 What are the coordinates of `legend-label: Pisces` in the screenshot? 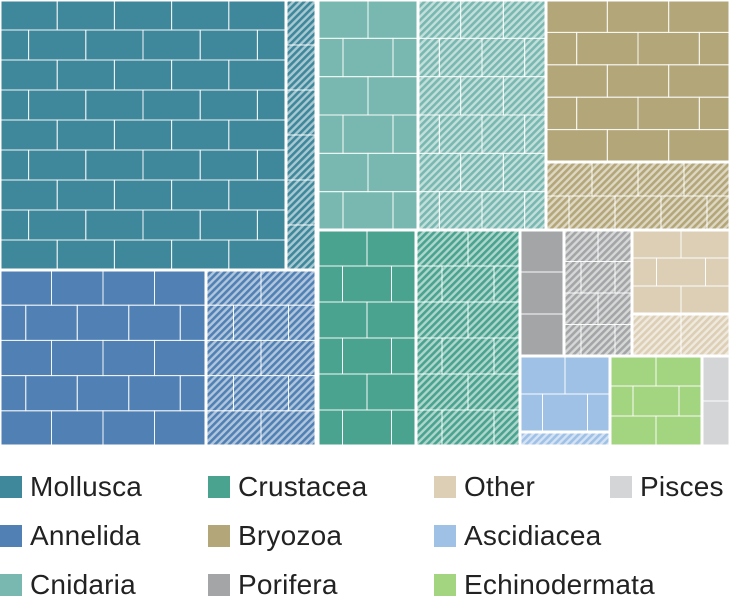 It's located at (682, 486).